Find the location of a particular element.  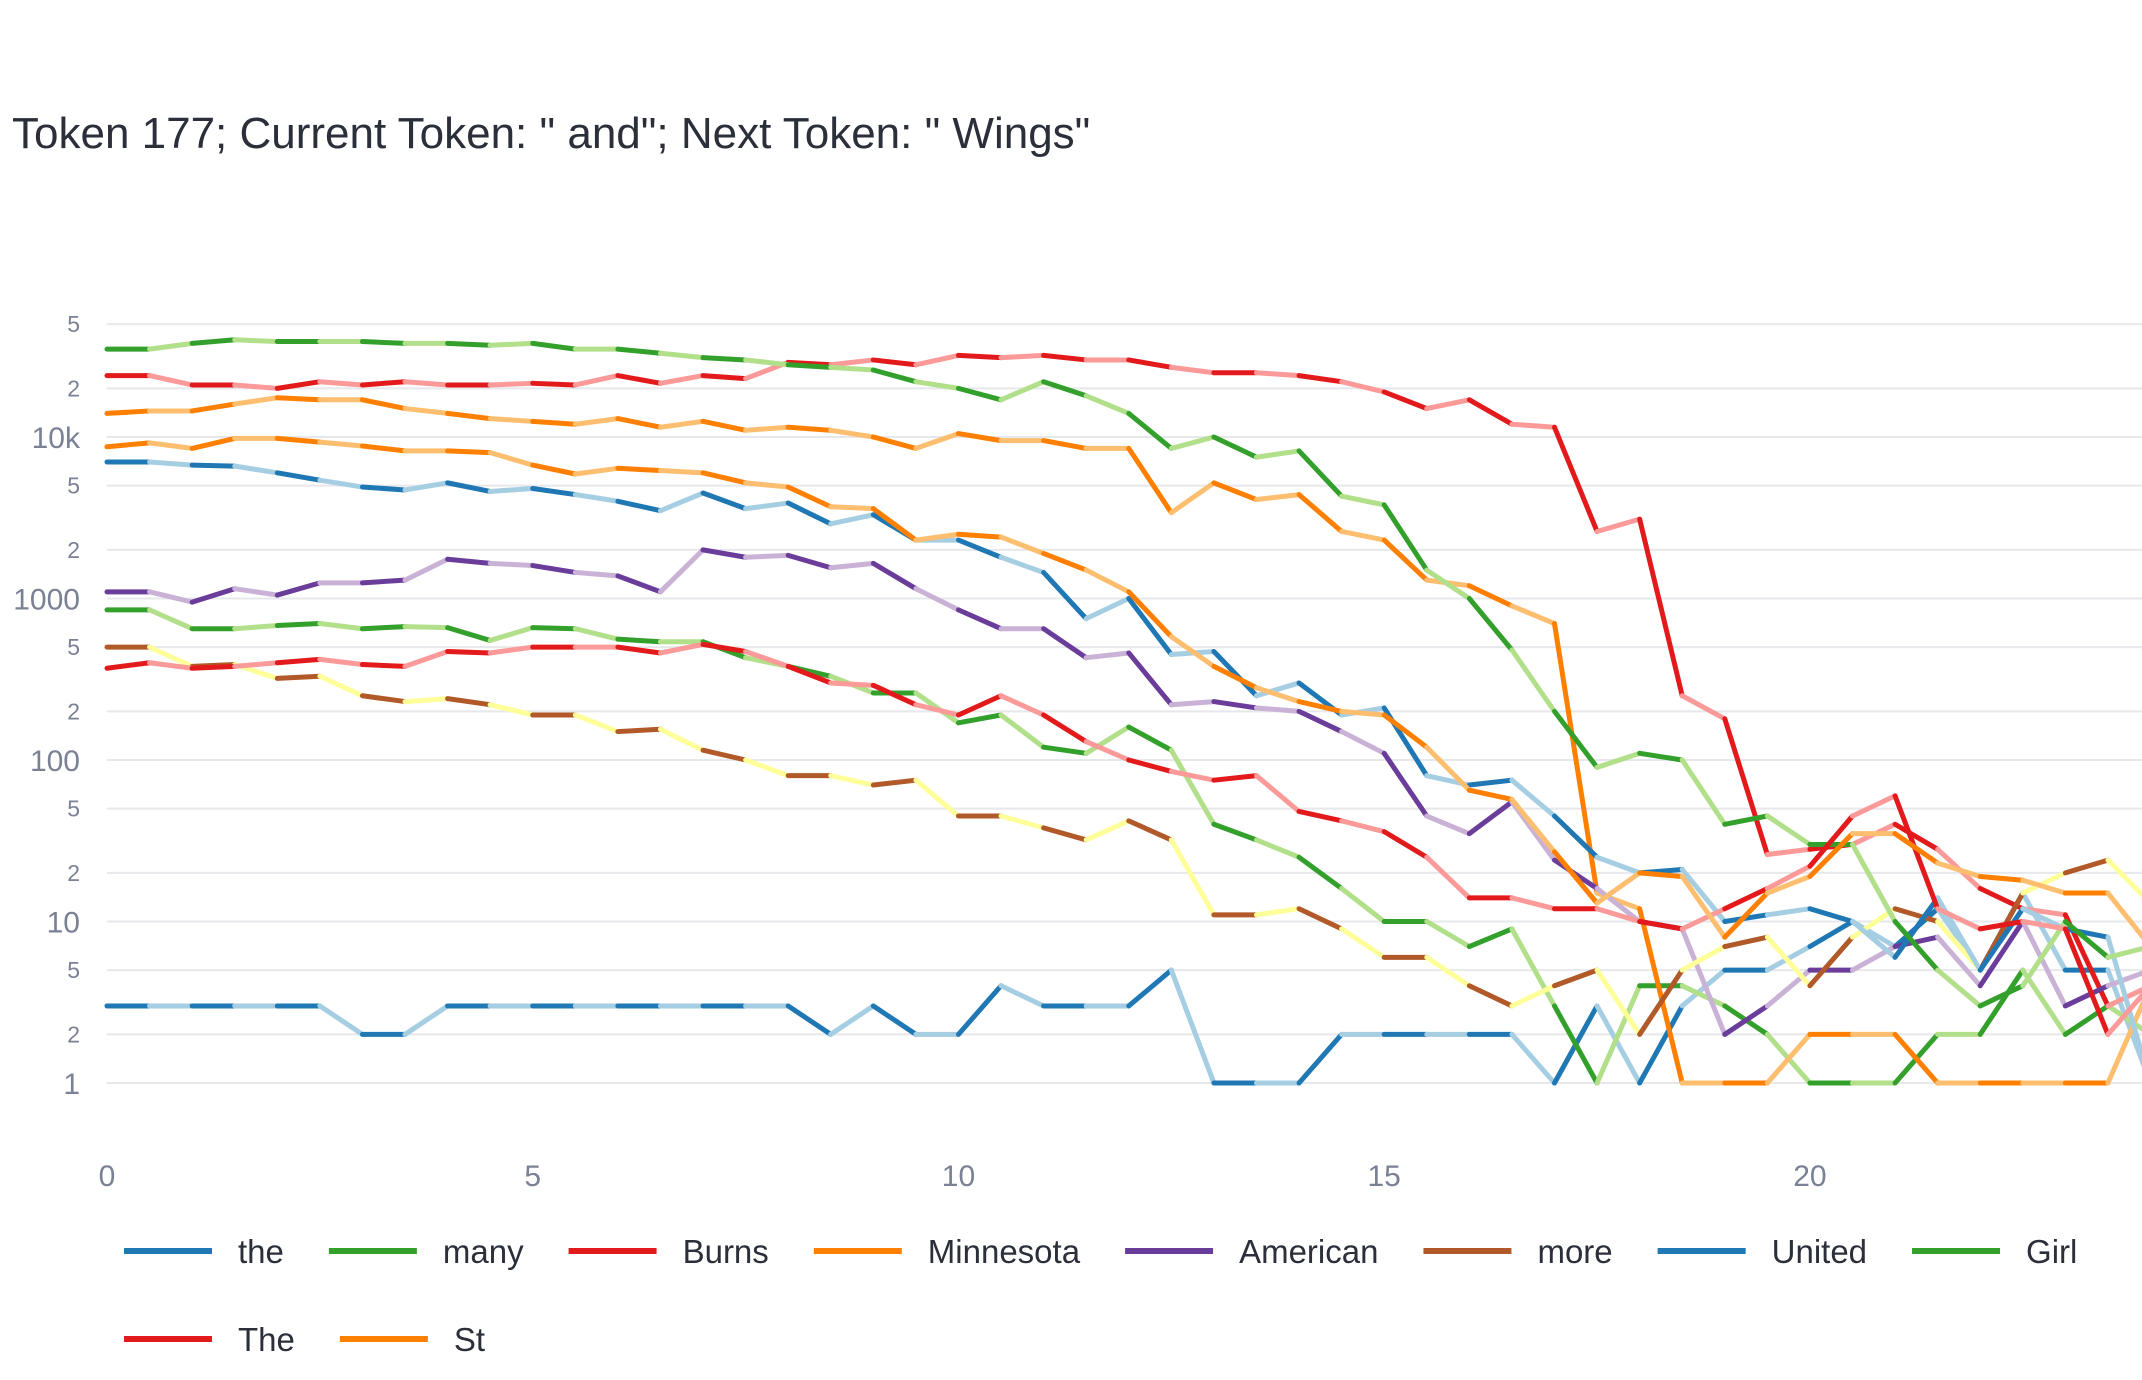

legend-item-girl: Girl is located at coordinates (1994, 1251).